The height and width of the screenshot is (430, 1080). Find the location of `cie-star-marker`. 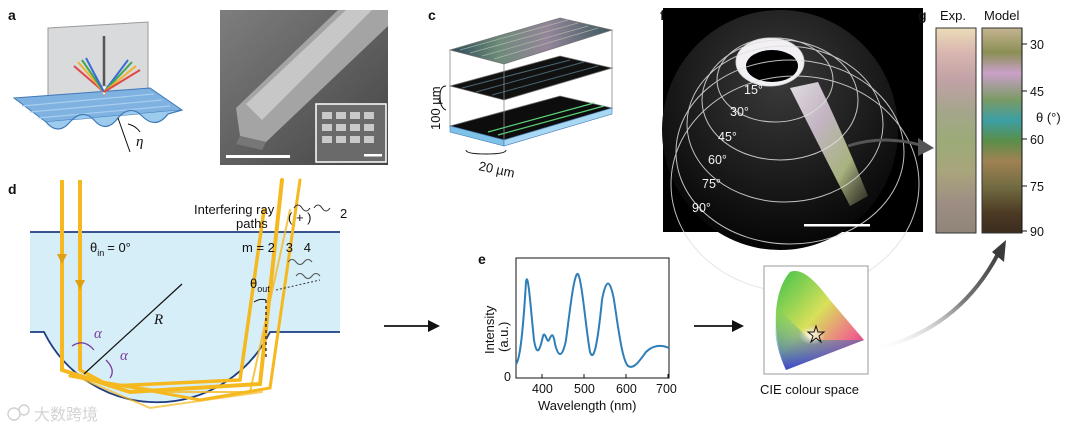

cie-star-marker is located at coordinates (816, 334).